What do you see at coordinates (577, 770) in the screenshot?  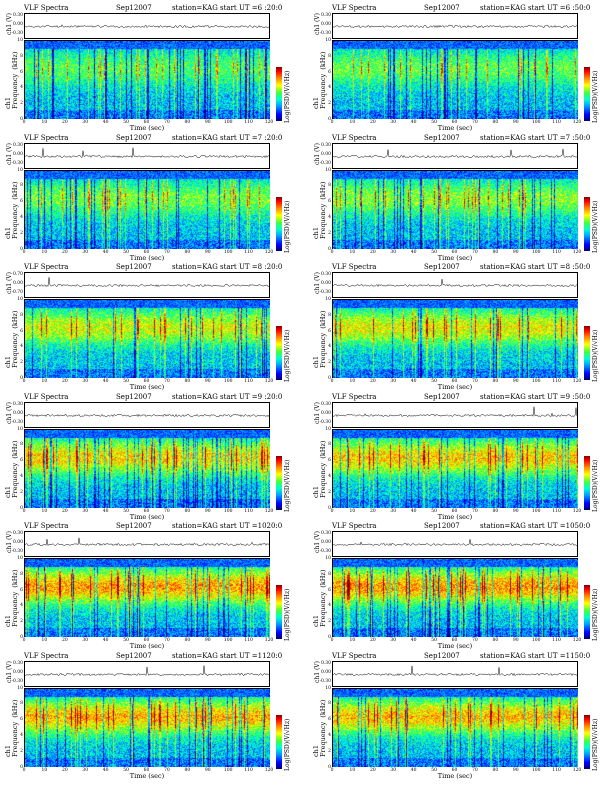 I see `time-tick-label: 120` at bounding box center [577, 770].